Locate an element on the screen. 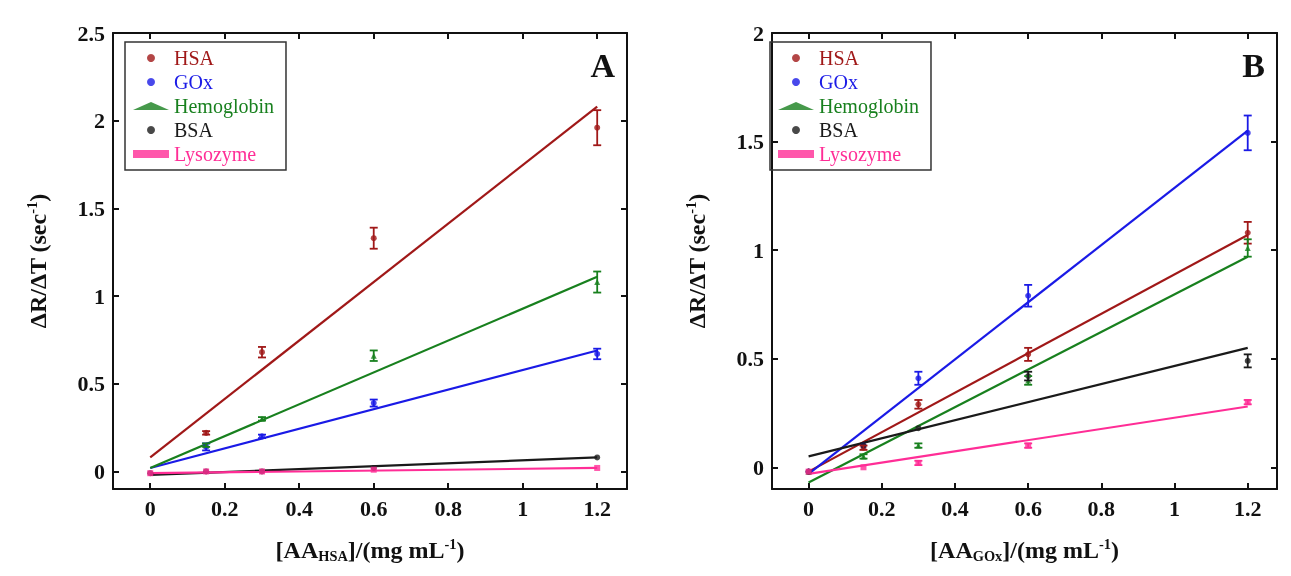  annotation: A is located at coordinates (603, 65).